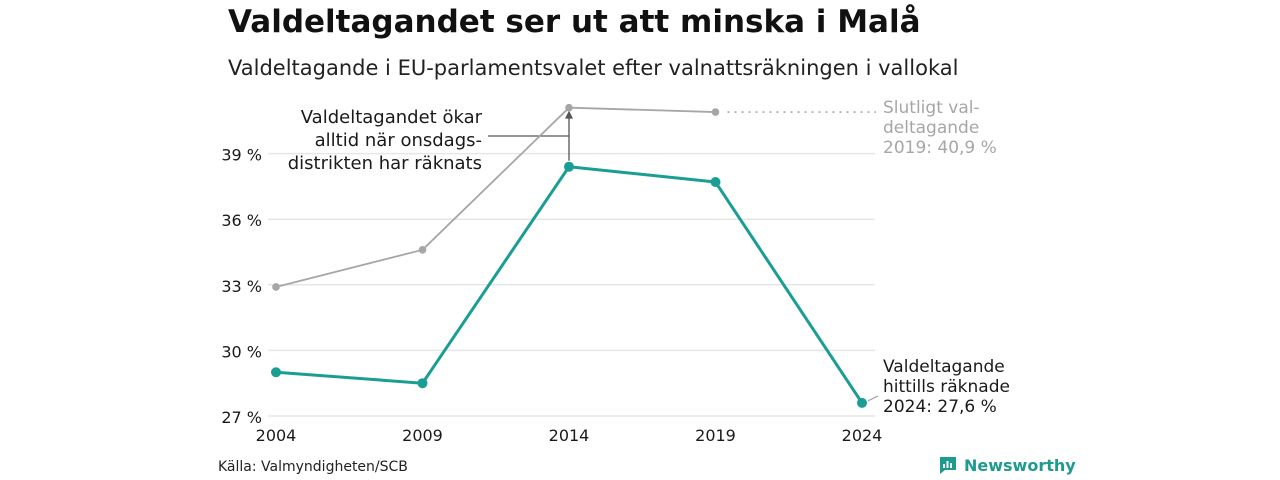  What do you see at coordinates (931, 108) in the screenshot?
I see `series-label-final: Slutligt val-` at bounding box center [931, 108].